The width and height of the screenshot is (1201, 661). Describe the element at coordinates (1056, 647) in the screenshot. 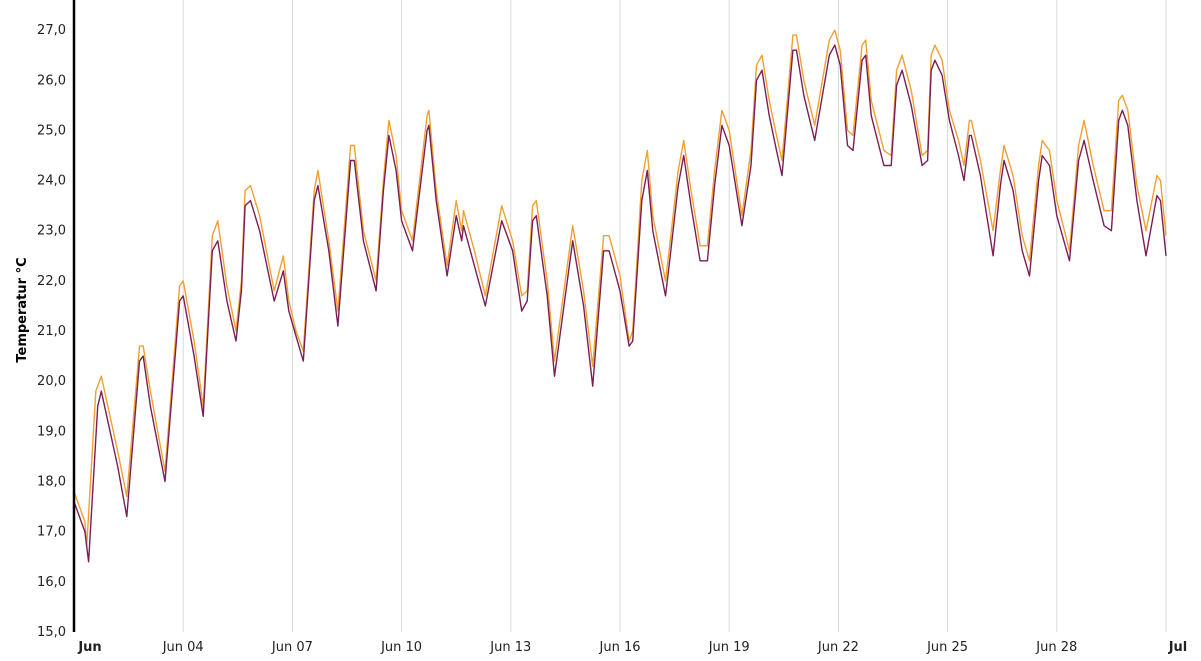

I see `x-tick-label: Jun 28` at that location.